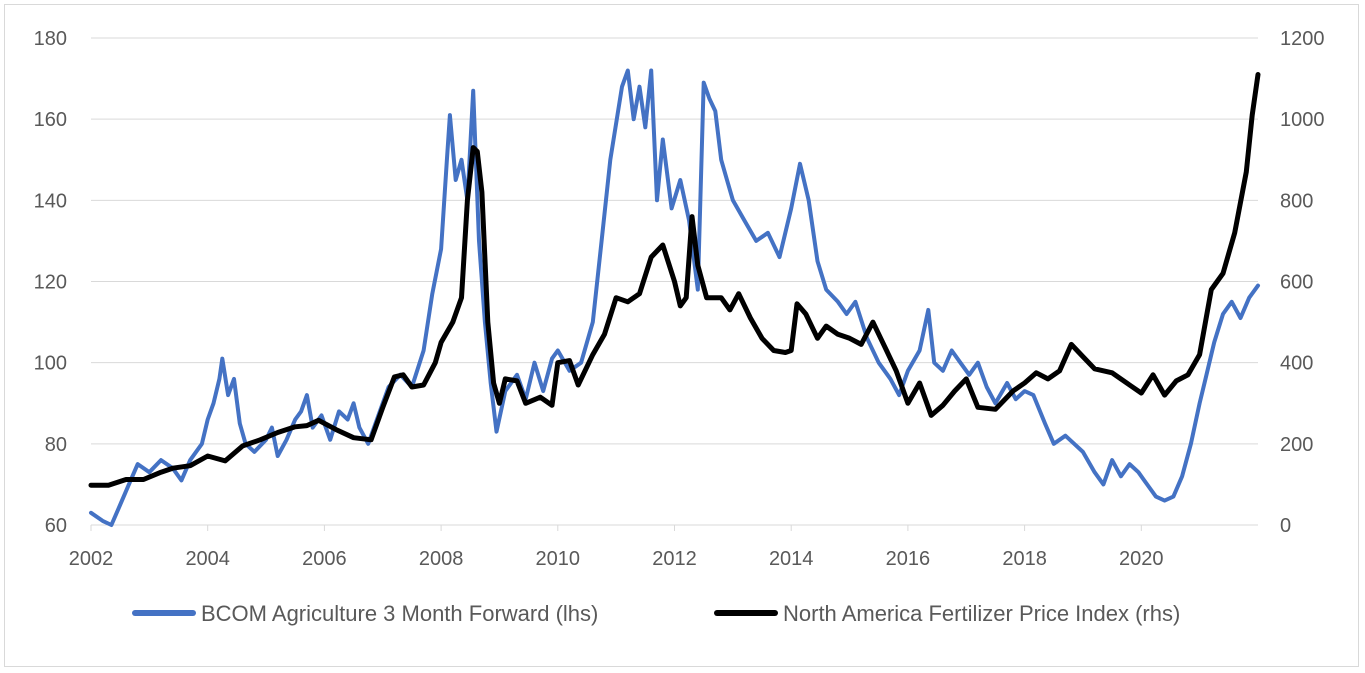 Image resolution: width=1365 pixels, height=673 pixels. Describe the element at coordinates (1296, 445) in the screenshot. I see `y2-tick-label: 200` at that location.